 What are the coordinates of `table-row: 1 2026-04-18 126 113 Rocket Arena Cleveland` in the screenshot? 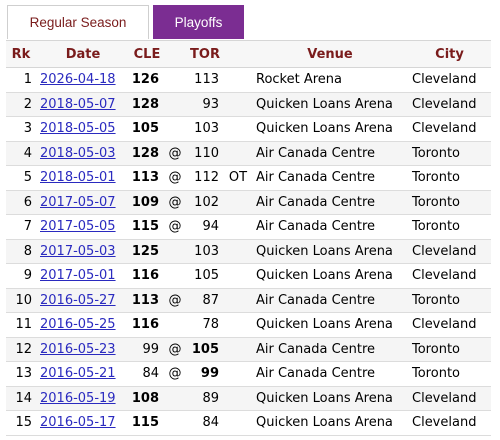 It's located at (248, 80).